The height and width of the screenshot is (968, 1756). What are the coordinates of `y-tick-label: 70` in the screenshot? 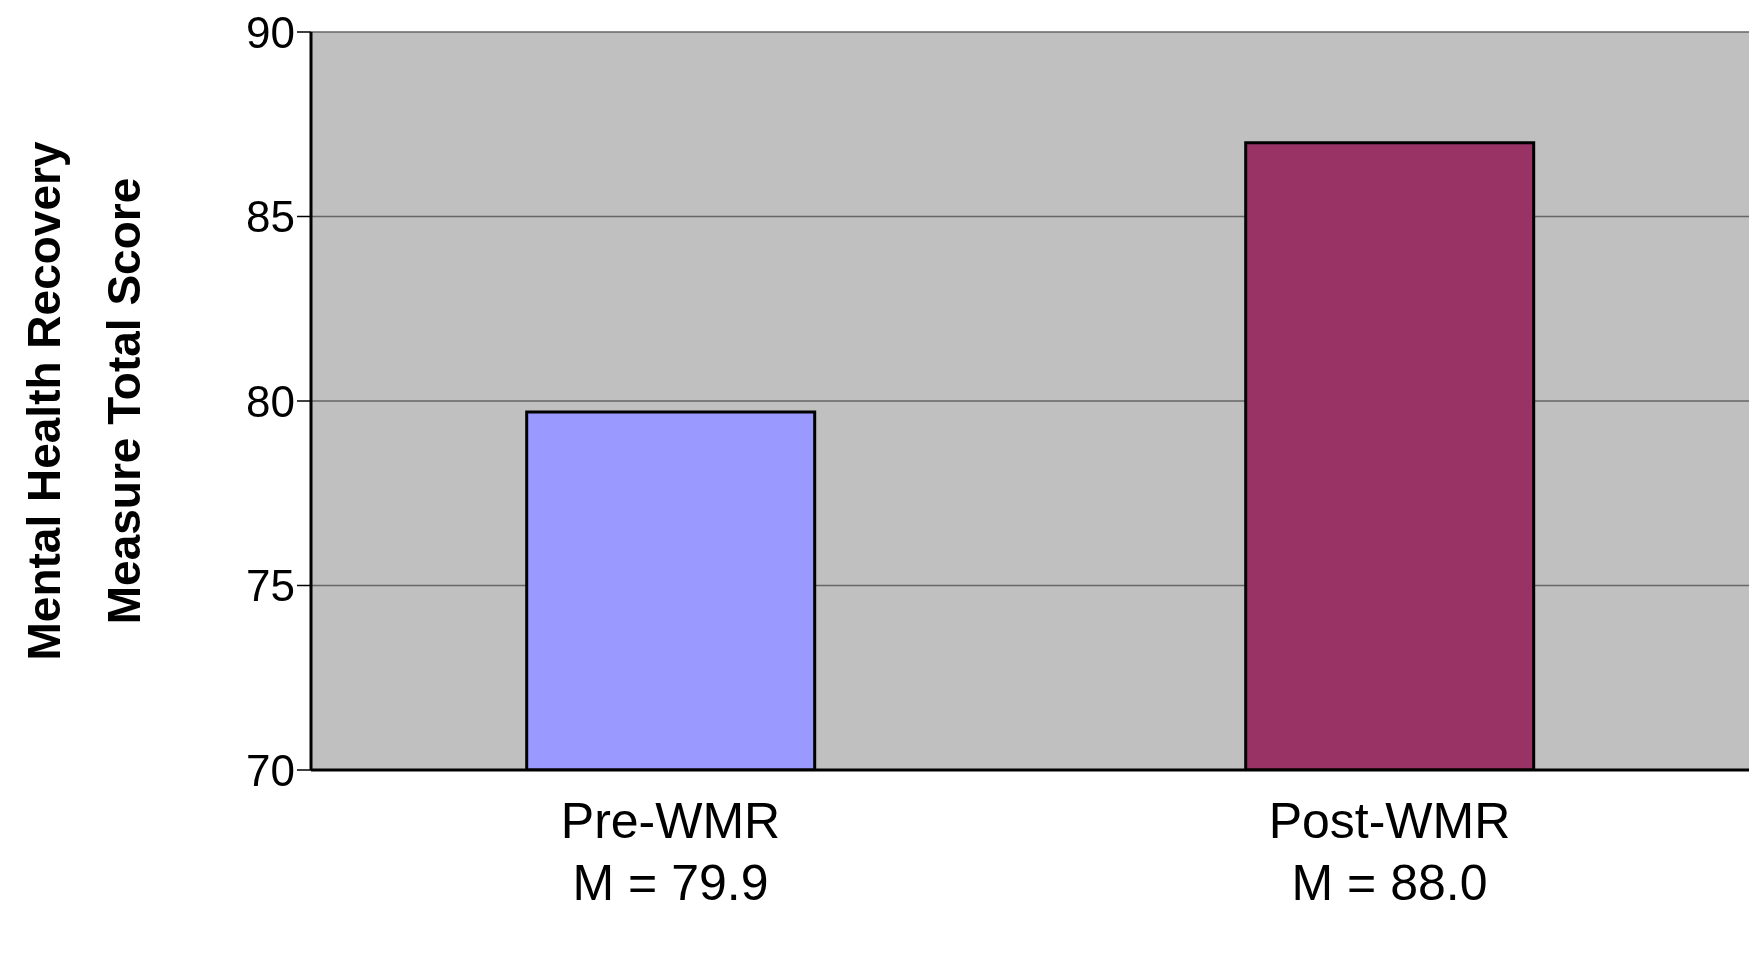 It's located at (270, 770).